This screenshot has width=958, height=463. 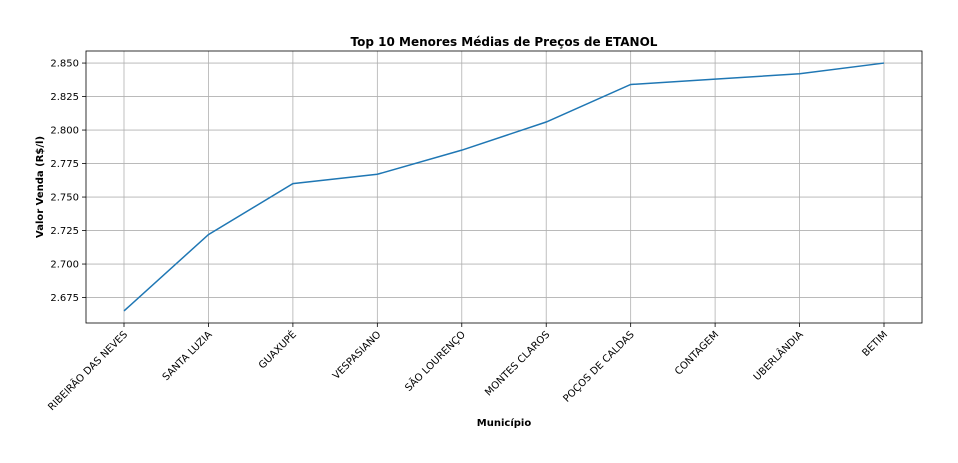 What do you see at coordinates (504, 423) in the screenshot?
I see `x-axis-label: Município` at bounding box center [504, 423].